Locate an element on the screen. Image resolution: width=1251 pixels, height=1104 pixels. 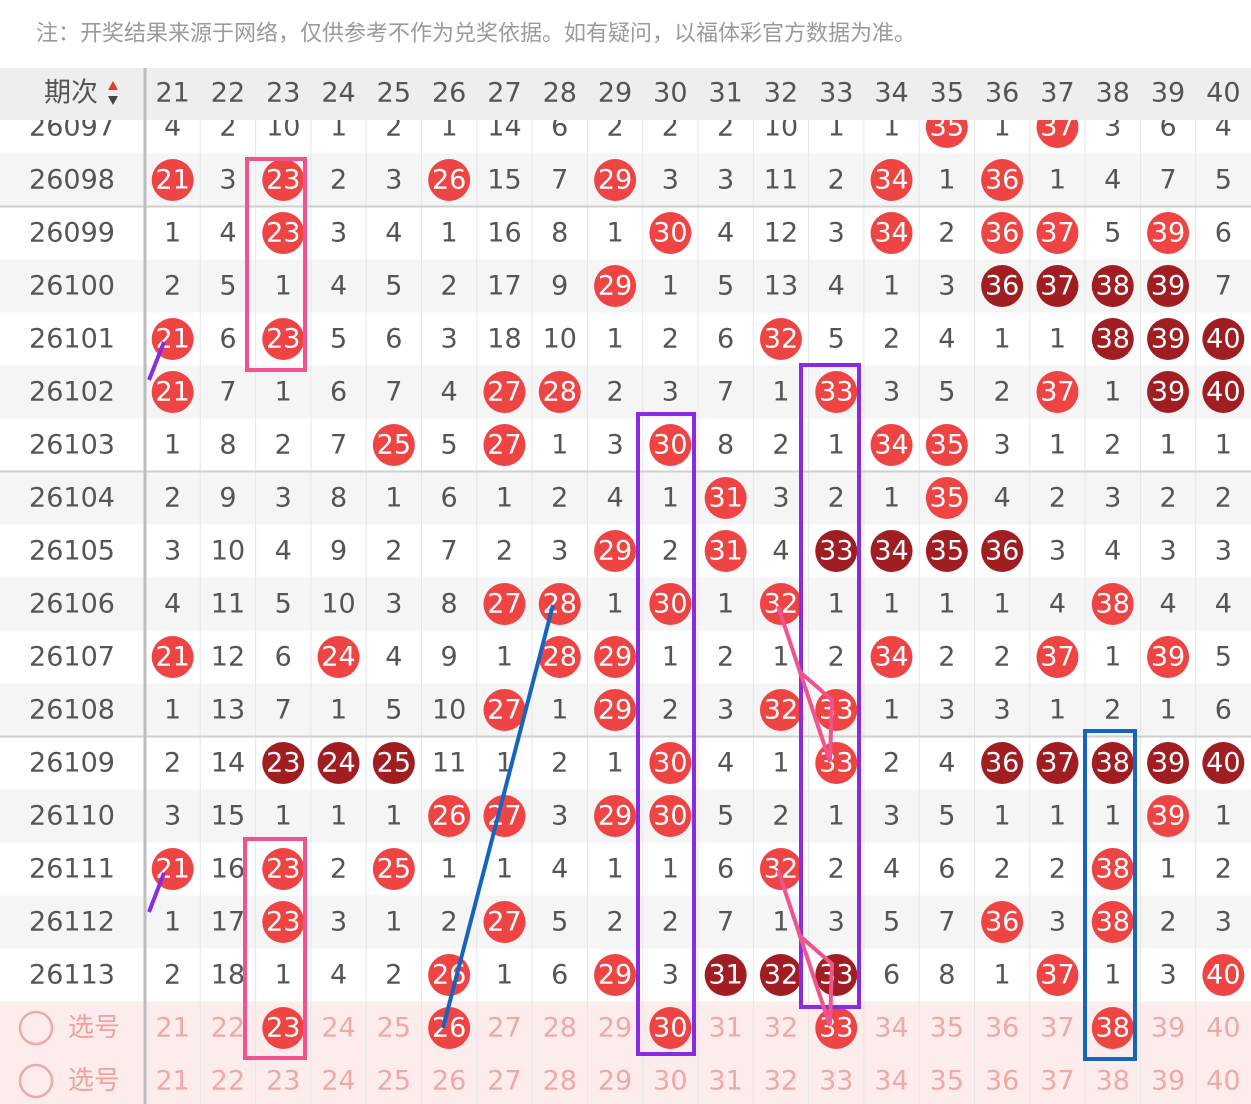
miss-count: 10 is located at coordinates (449, 710).